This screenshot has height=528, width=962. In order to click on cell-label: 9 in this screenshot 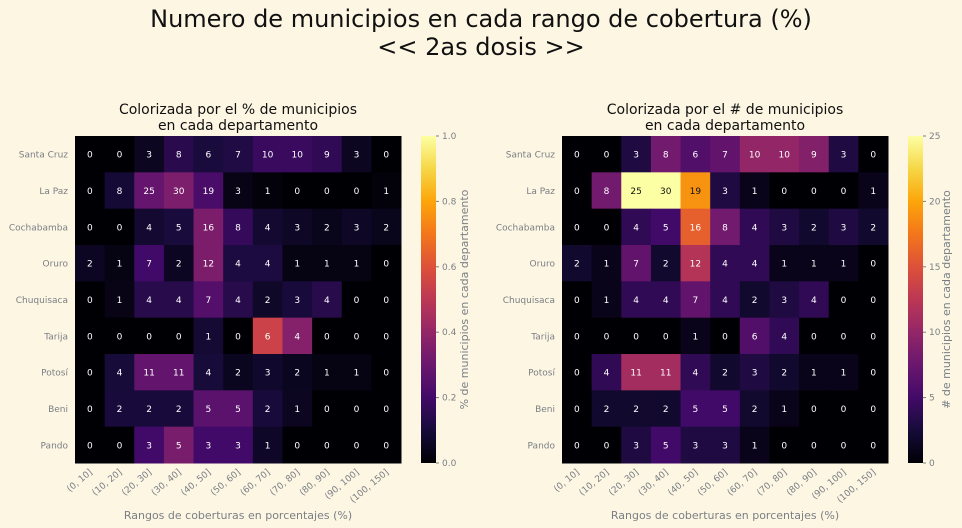, I will do `click(327, 156)`.